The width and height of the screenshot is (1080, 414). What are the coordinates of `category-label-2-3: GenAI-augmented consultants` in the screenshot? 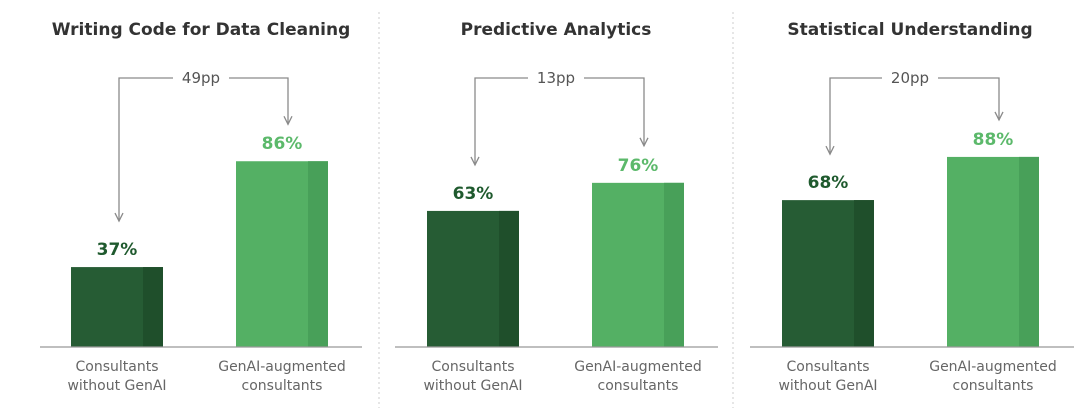 It's located at (993, 376).